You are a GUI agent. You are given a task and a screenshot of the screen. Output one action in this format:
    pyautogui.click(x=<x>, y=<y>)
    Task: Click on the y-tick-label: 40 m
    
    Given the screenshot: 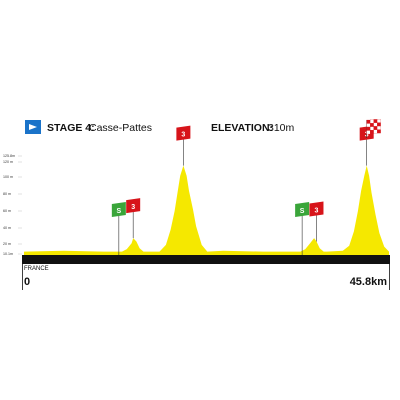 What is the action you would take?
    pyautogui.click(x=7, y=228)
    